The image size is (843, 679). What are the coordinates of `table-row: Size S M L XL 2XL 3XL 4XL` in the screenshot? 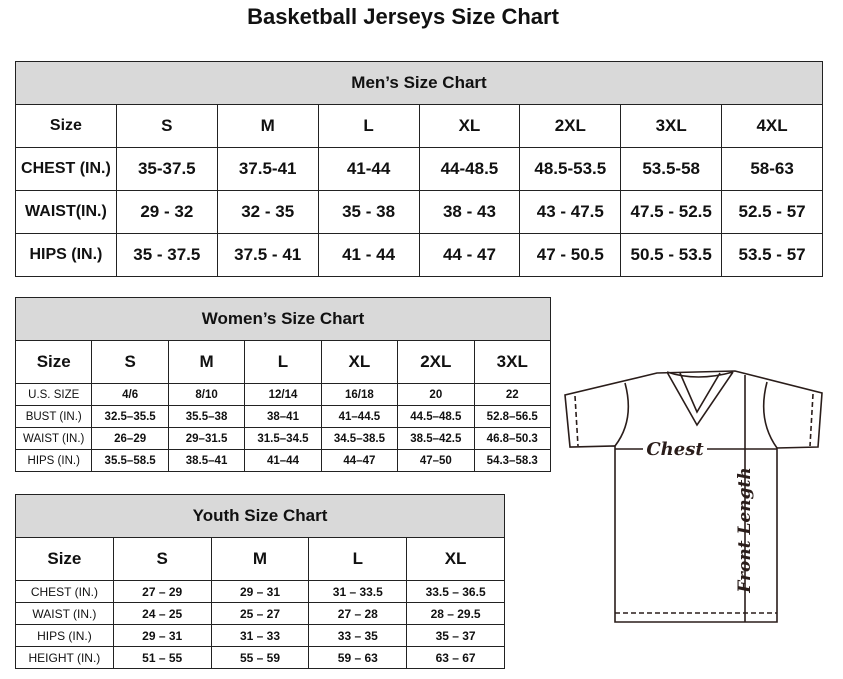 It's located at (419, 126).